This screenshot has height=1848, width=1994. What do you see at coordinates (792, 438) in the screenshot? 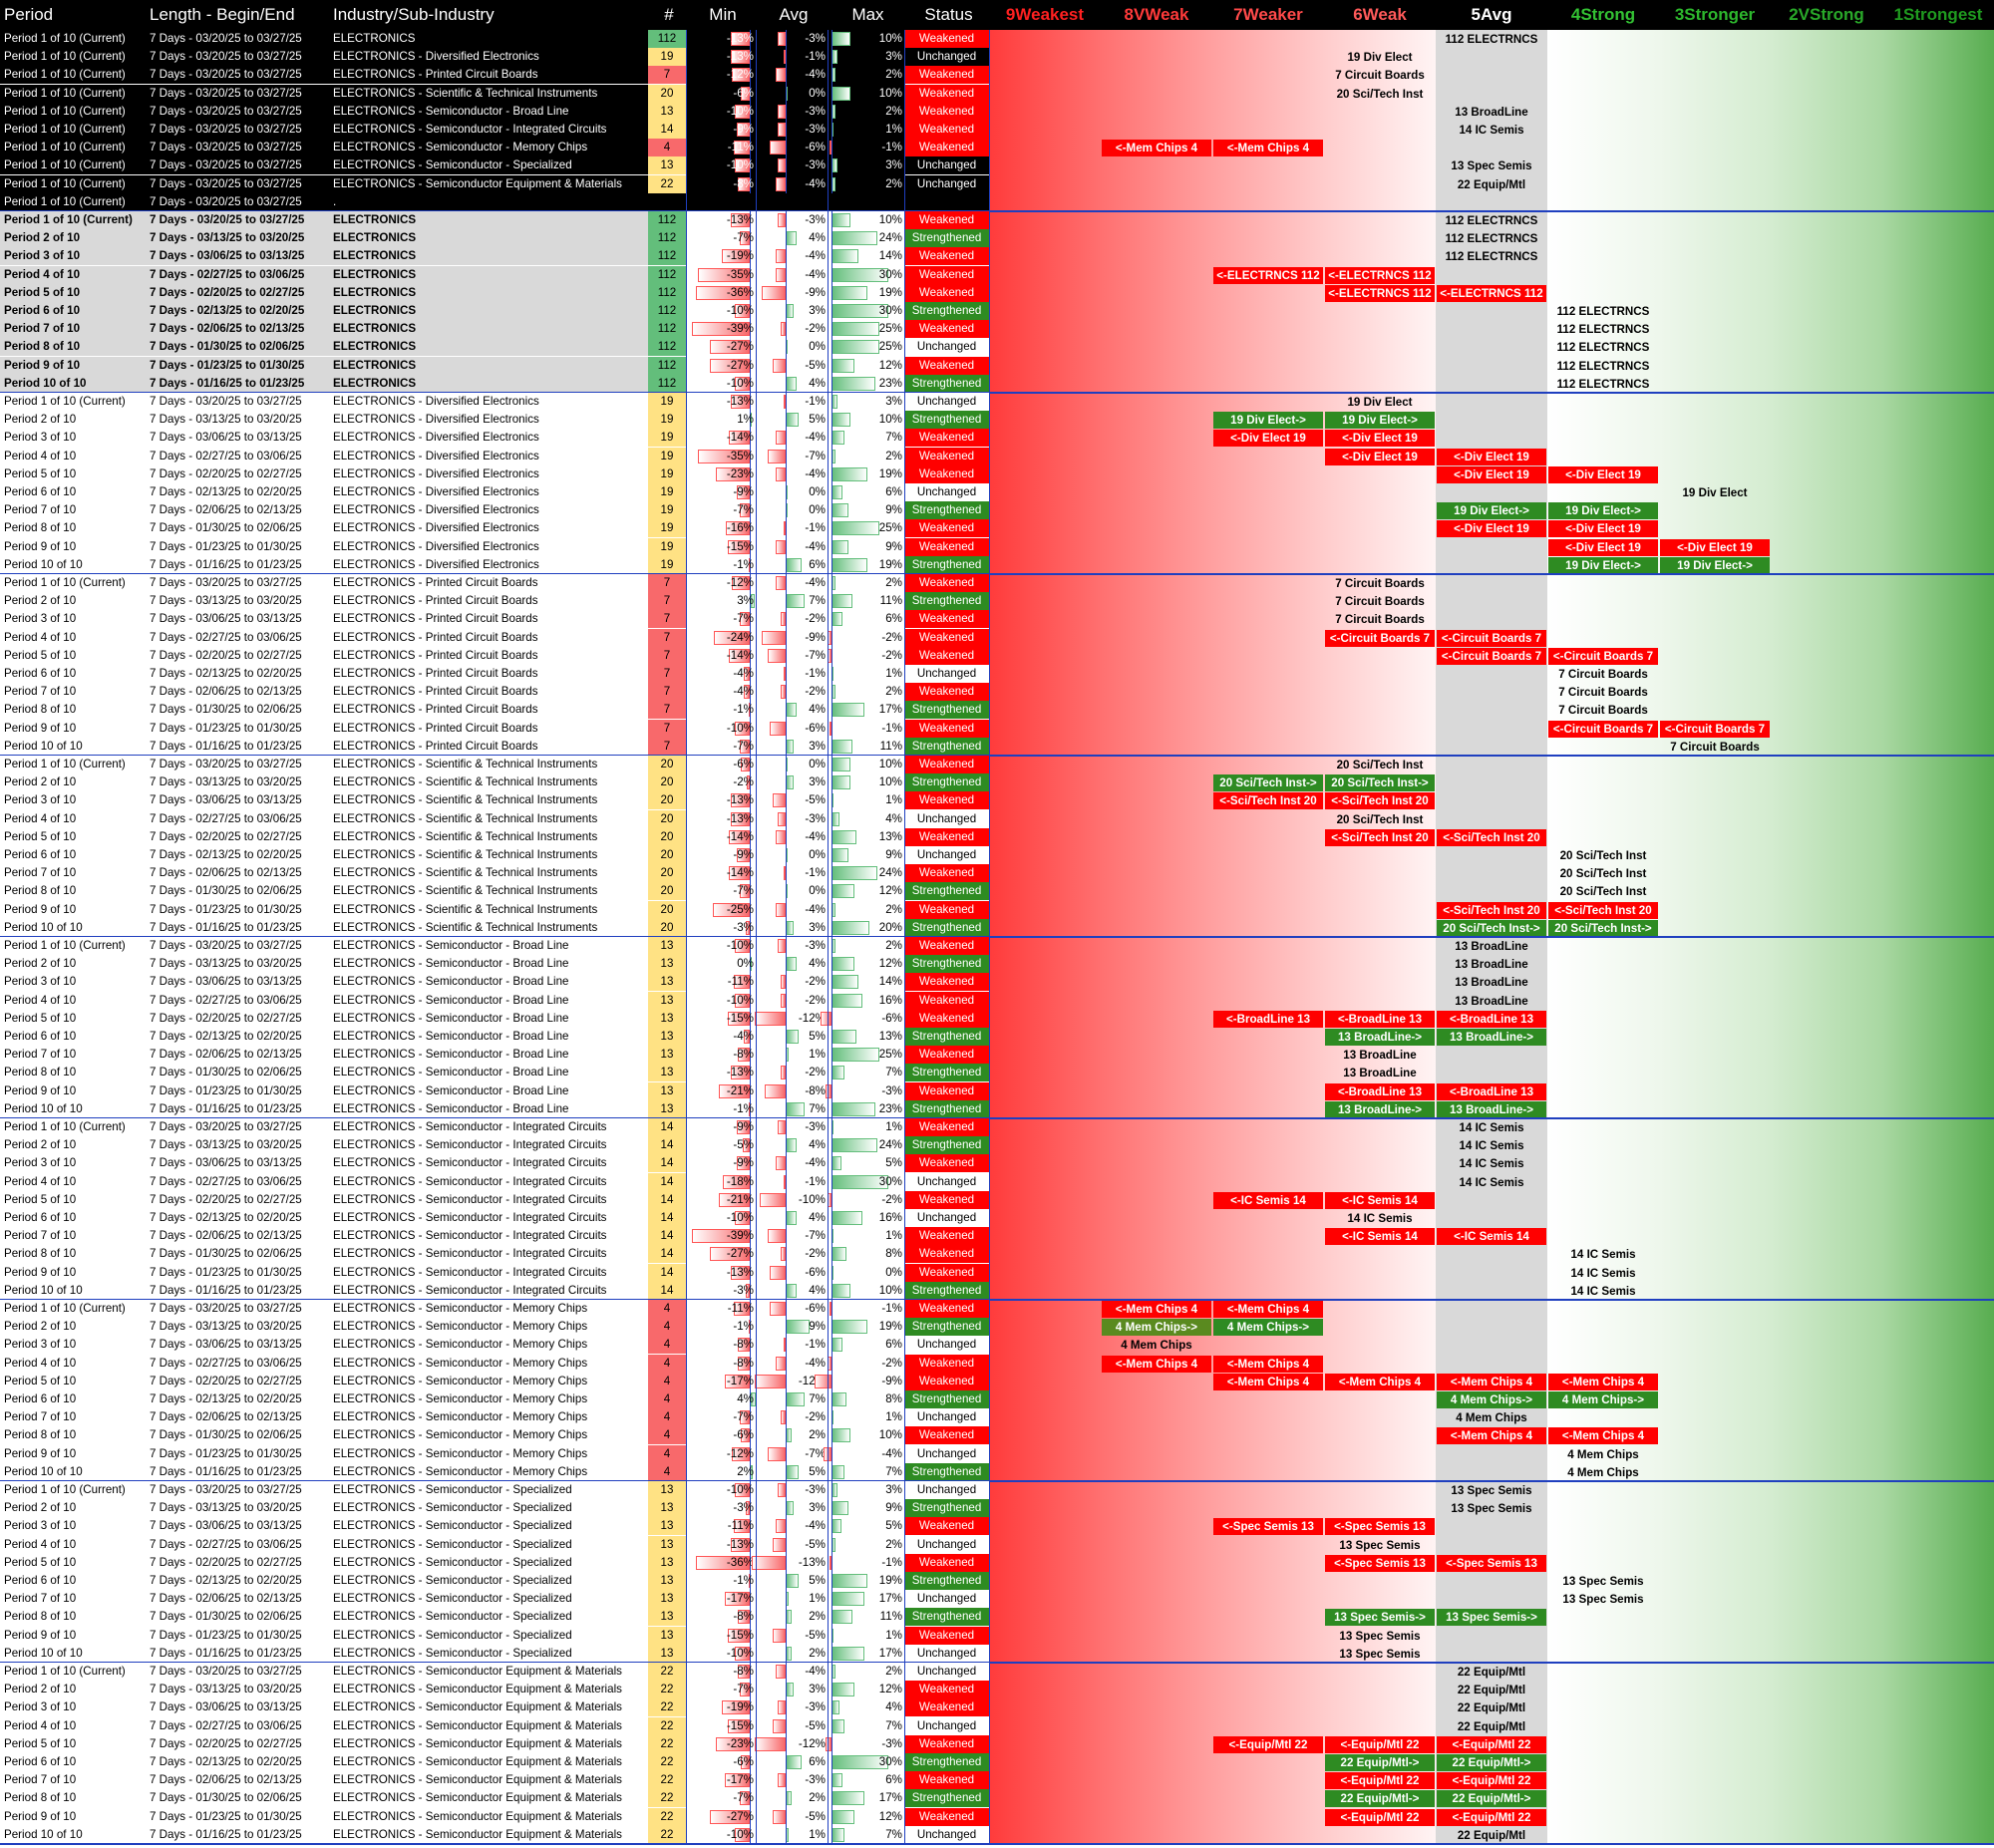
I see `avg-cell-background` at bounding box center [792, 438].